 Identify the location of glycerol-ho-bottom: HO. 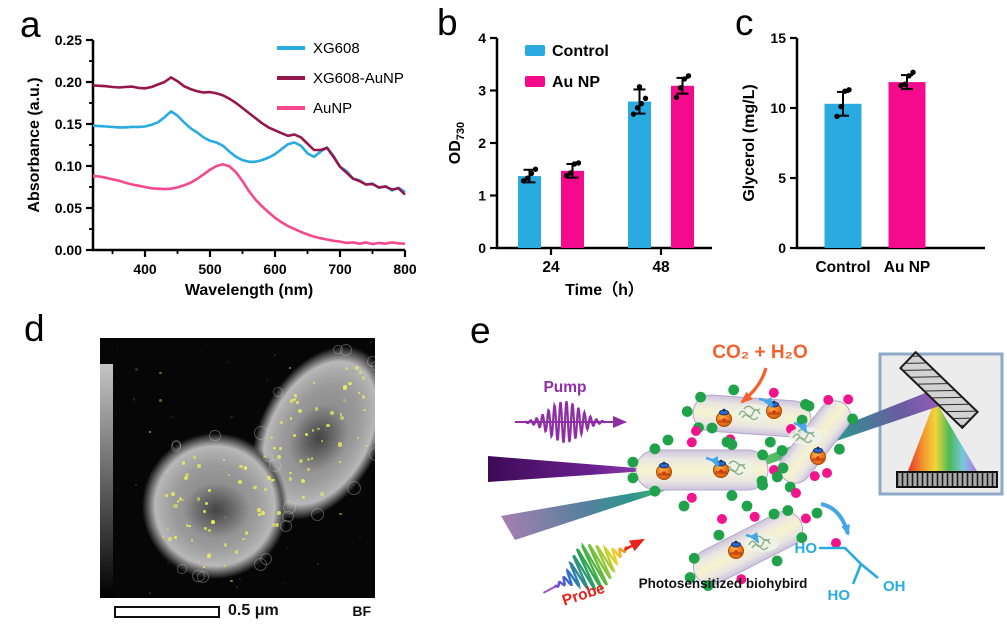
(839, 595).